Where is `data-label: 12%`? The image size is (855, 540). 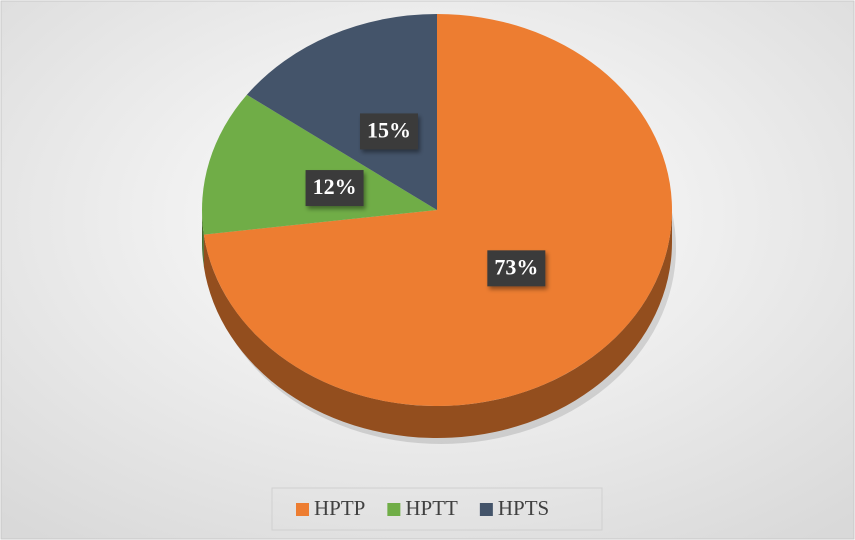
data-label: 12% is located at coordinates (335, 186).